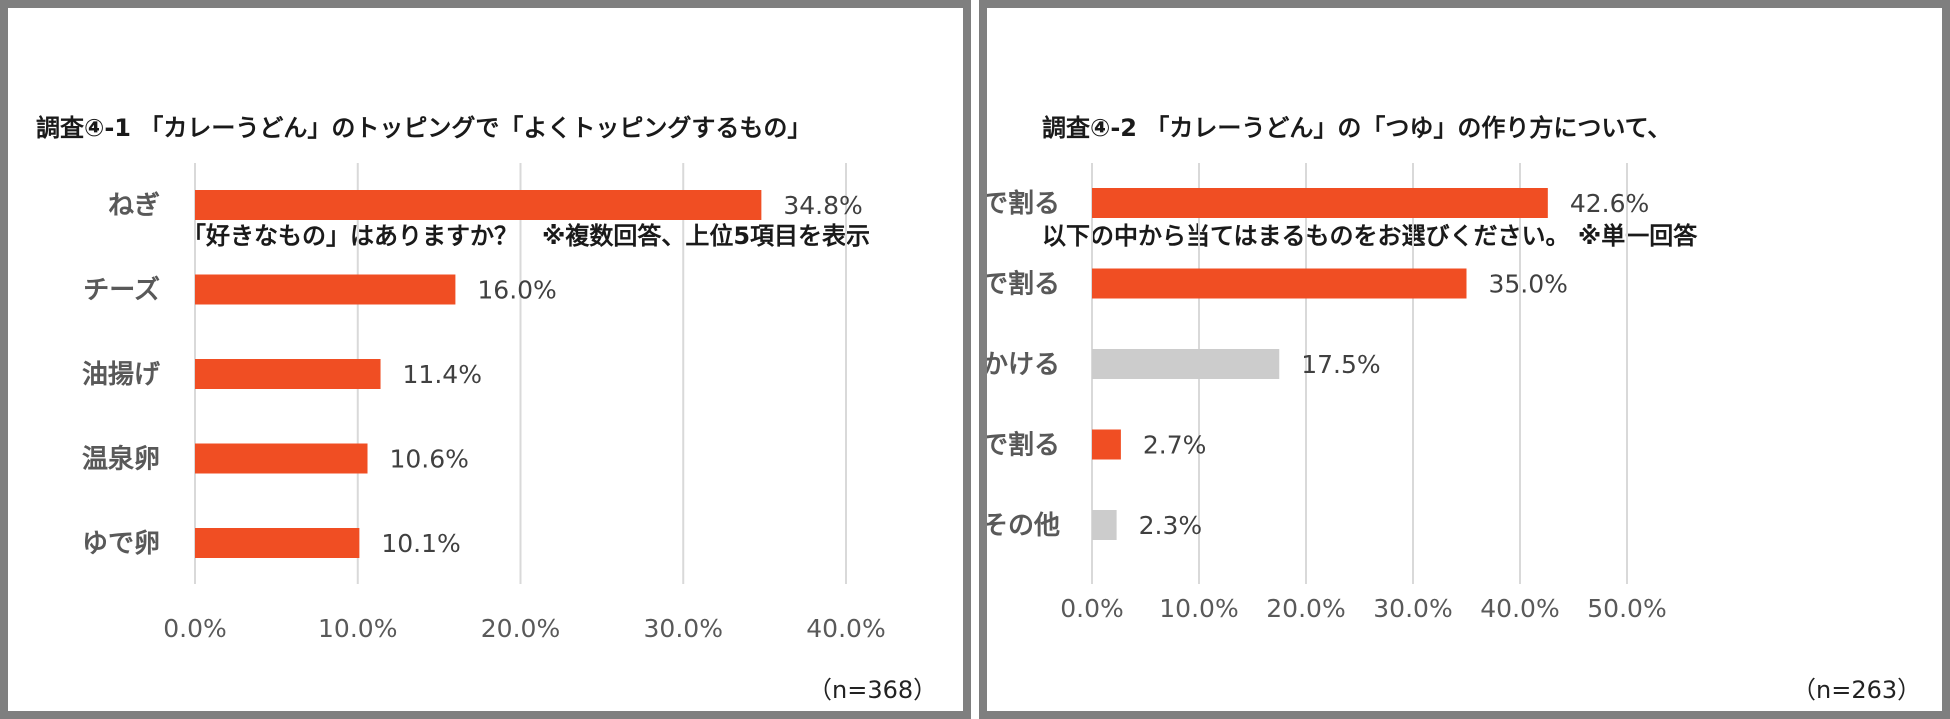  Describe the element at coordinates (1357, 128) in the screenshot. I see `title-line-1: 調査④-2 「カレーうどん」の「つゆ」の作り方について、` at that location.